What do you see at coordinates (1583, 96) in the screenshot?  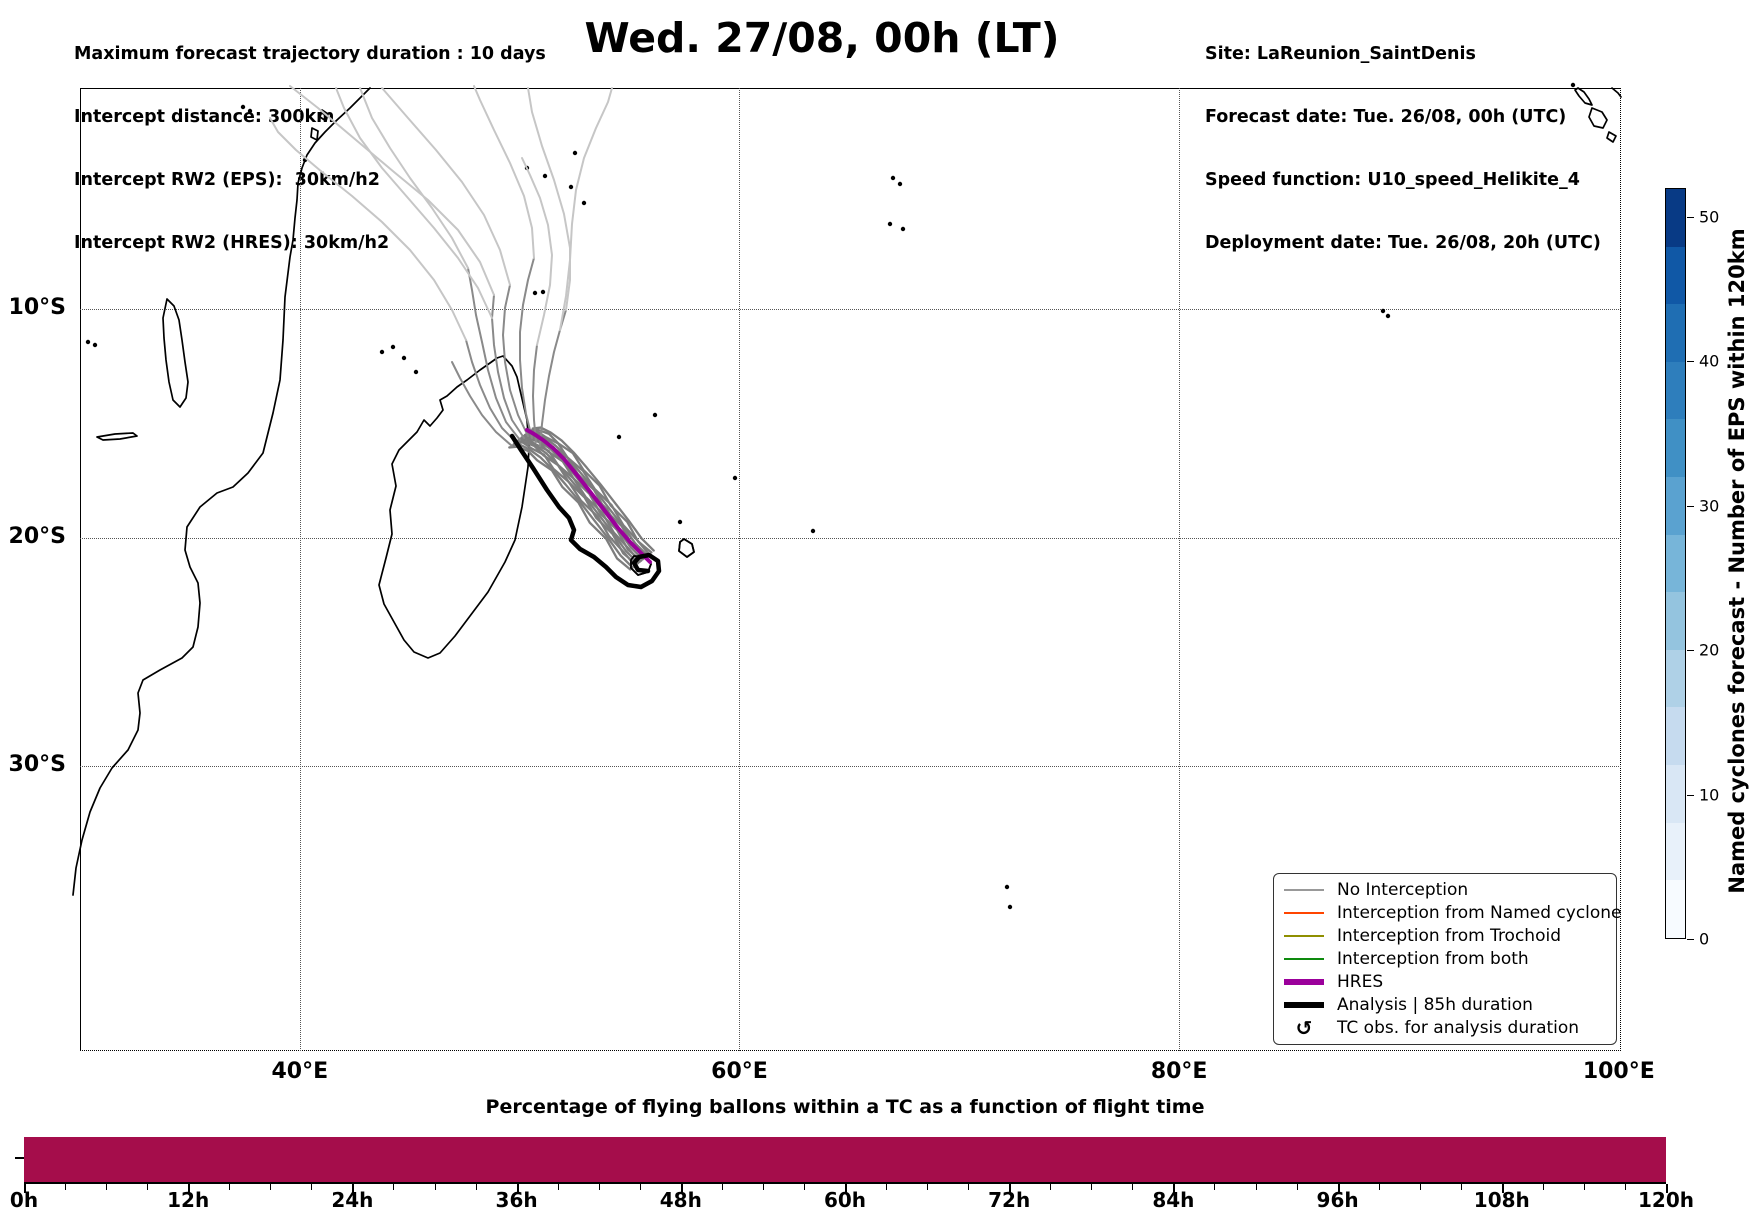 I see `coastline-simeulue-island` at bounding box center [1583, 96].